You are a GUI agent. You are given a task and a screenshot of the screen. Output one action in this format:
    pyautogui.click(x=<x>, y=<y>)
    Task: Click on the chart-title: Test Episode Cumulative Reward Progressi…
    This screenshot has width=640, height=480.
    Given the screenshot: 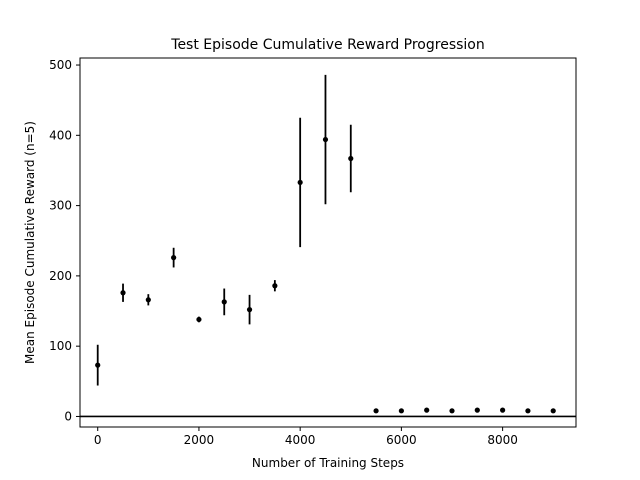 What is the action you would take?
    pyautogui.click(x=327, y=45)
    